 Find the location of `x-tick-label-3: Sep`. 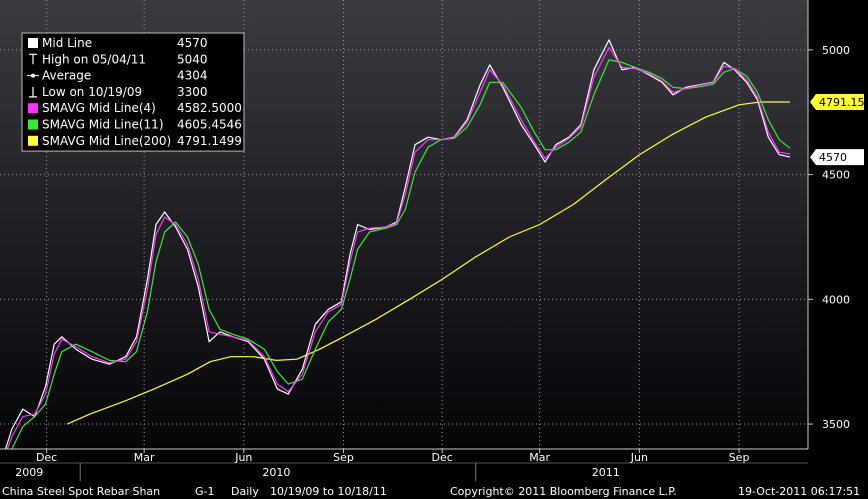

x-tick-label-3: Sep is located at coordinates (343, 457).